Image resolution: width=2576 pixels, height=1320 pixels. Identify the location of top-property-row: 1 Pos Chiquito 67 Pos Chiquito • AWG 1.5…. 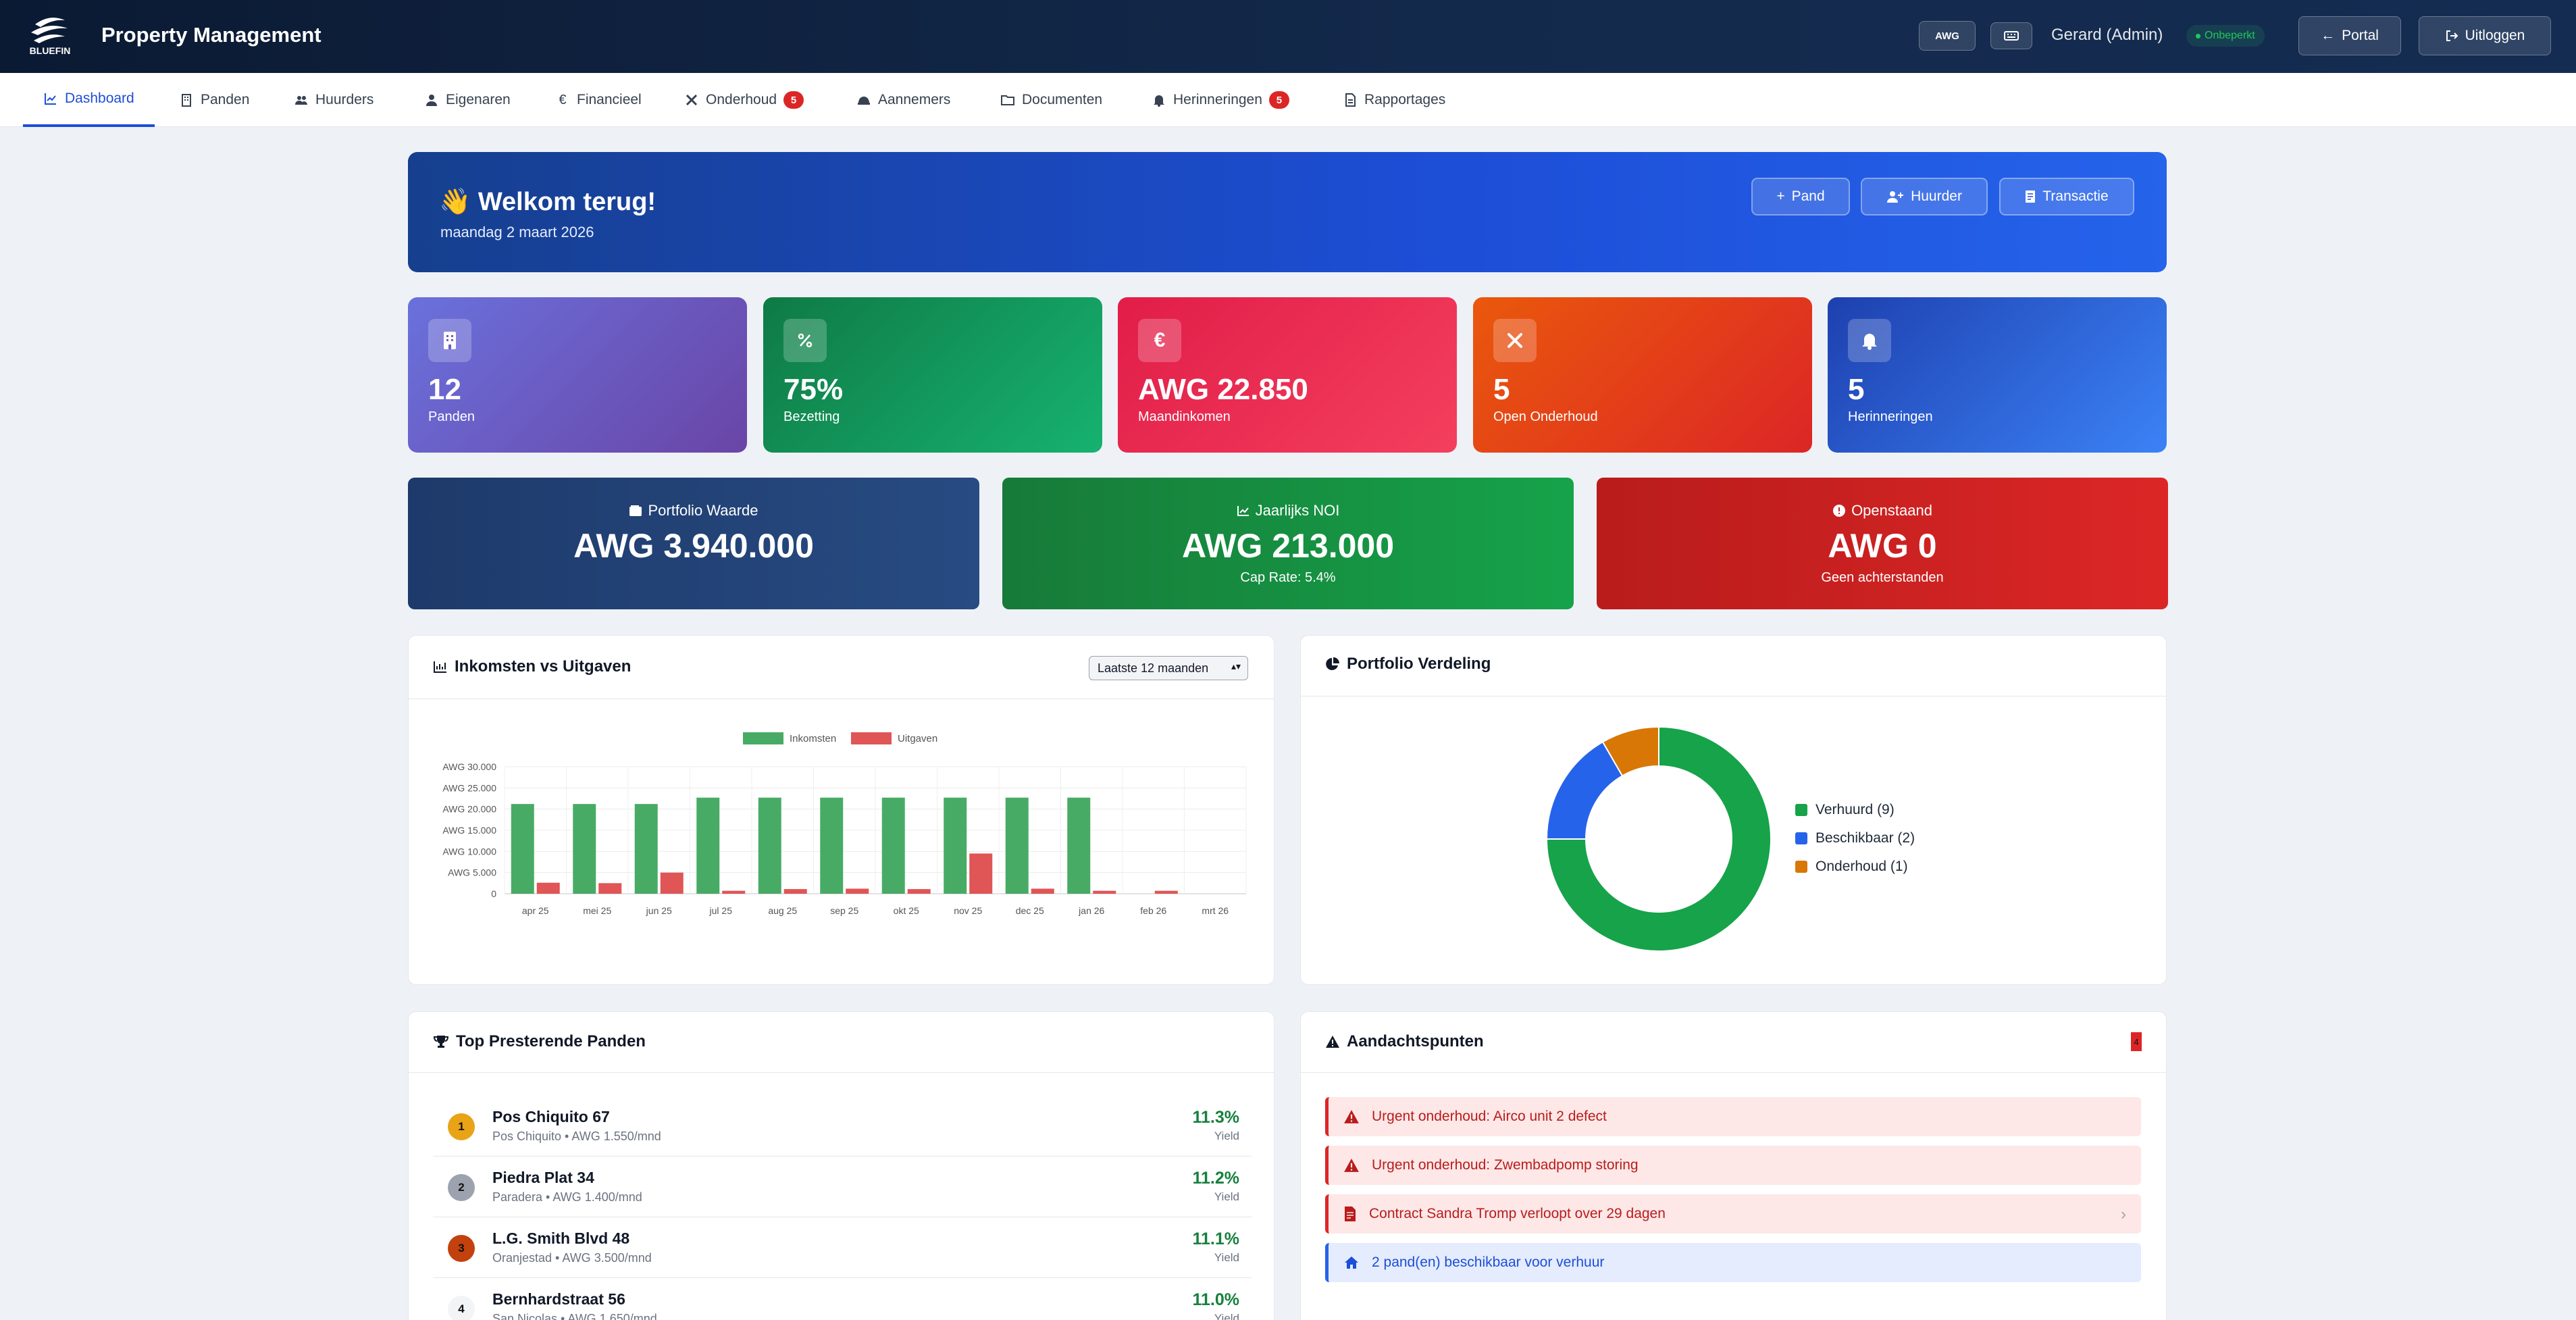
(843, 1126).